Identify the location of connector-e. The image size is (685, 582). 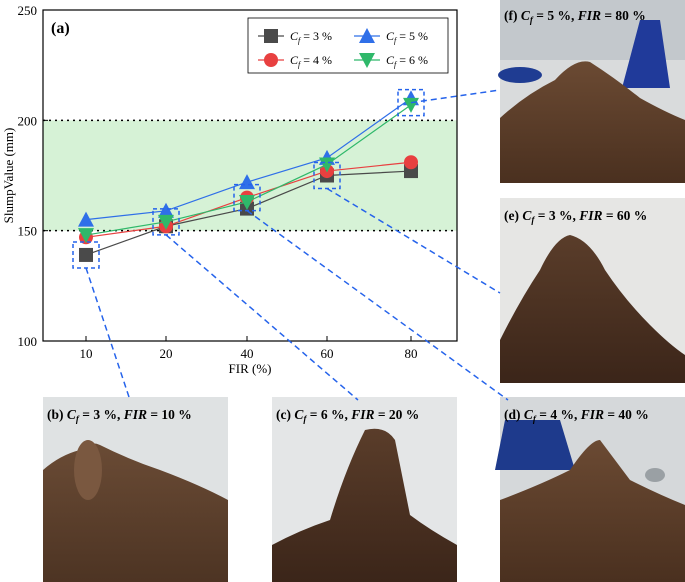
(413, 240).